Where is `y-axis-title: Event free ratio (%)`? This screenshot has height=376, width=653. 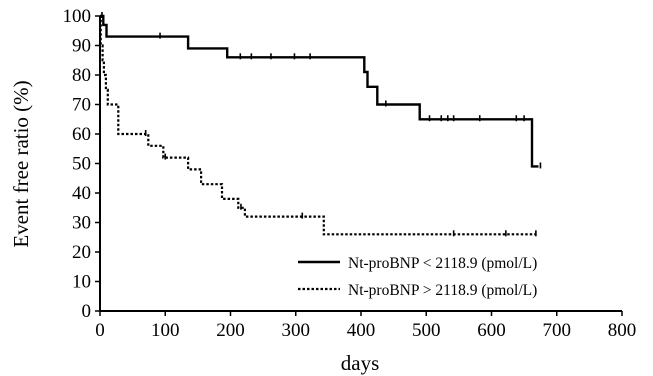 y-axis-title: Event free ratio (%) is located at coordinates (21, 163).